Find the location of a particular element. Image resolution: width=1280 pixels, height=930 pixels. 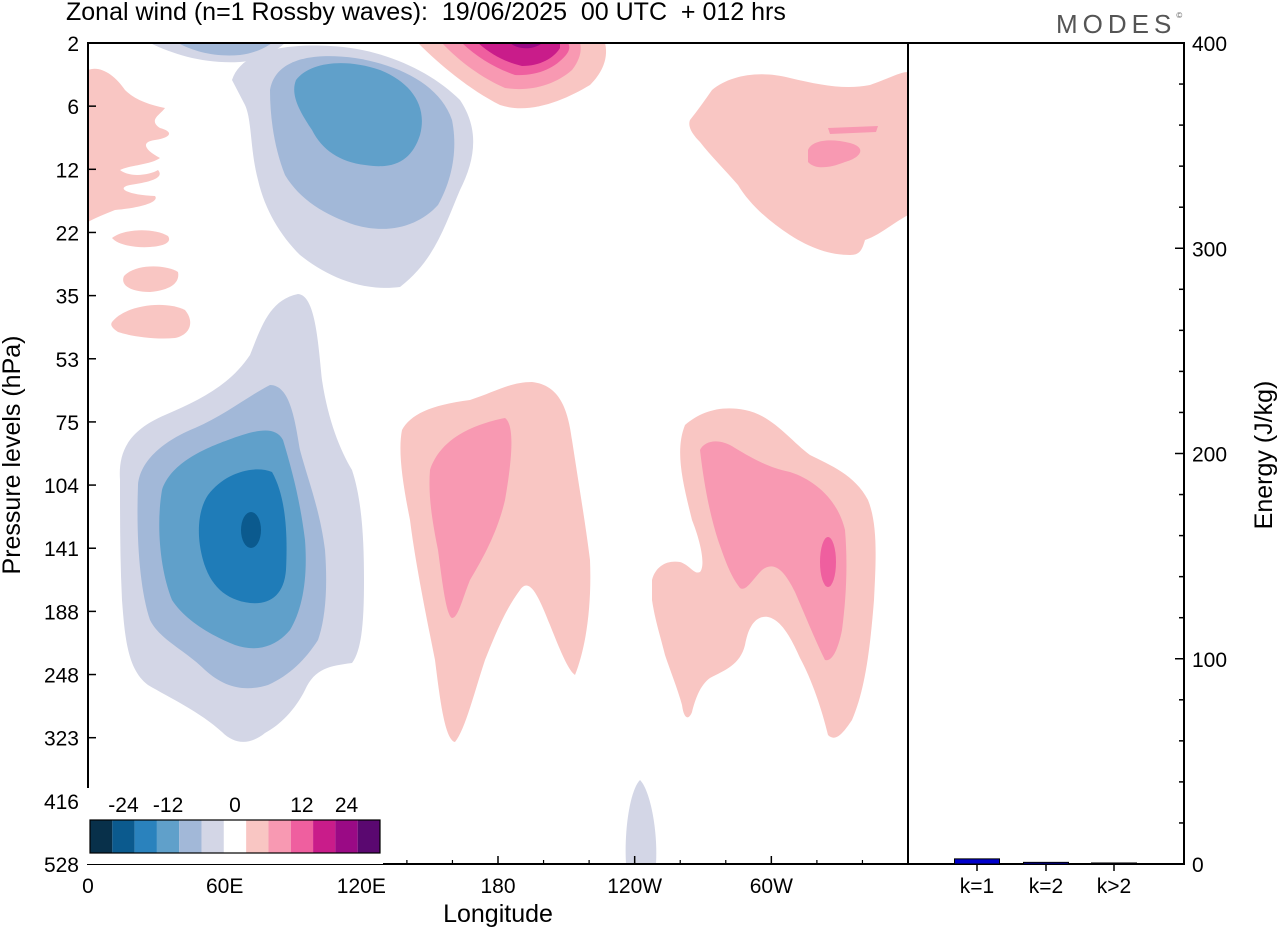

energy-axis: 0 100 200 300 400 is located at coordinates (1201, 455).